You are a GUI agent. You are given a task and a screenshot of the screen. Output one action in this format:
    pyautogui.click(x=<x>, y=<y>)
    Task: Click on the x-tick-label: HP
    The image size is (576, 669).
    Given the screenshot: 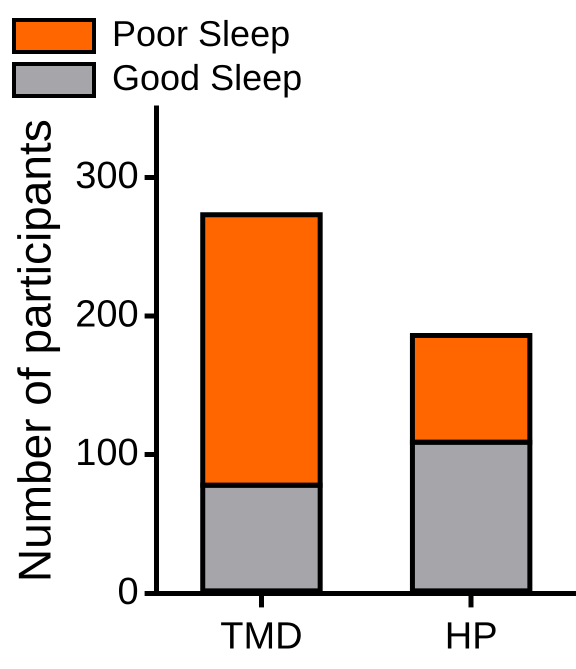 What is the action you would take?
    pyautogui.click(x=471, y=637)
    